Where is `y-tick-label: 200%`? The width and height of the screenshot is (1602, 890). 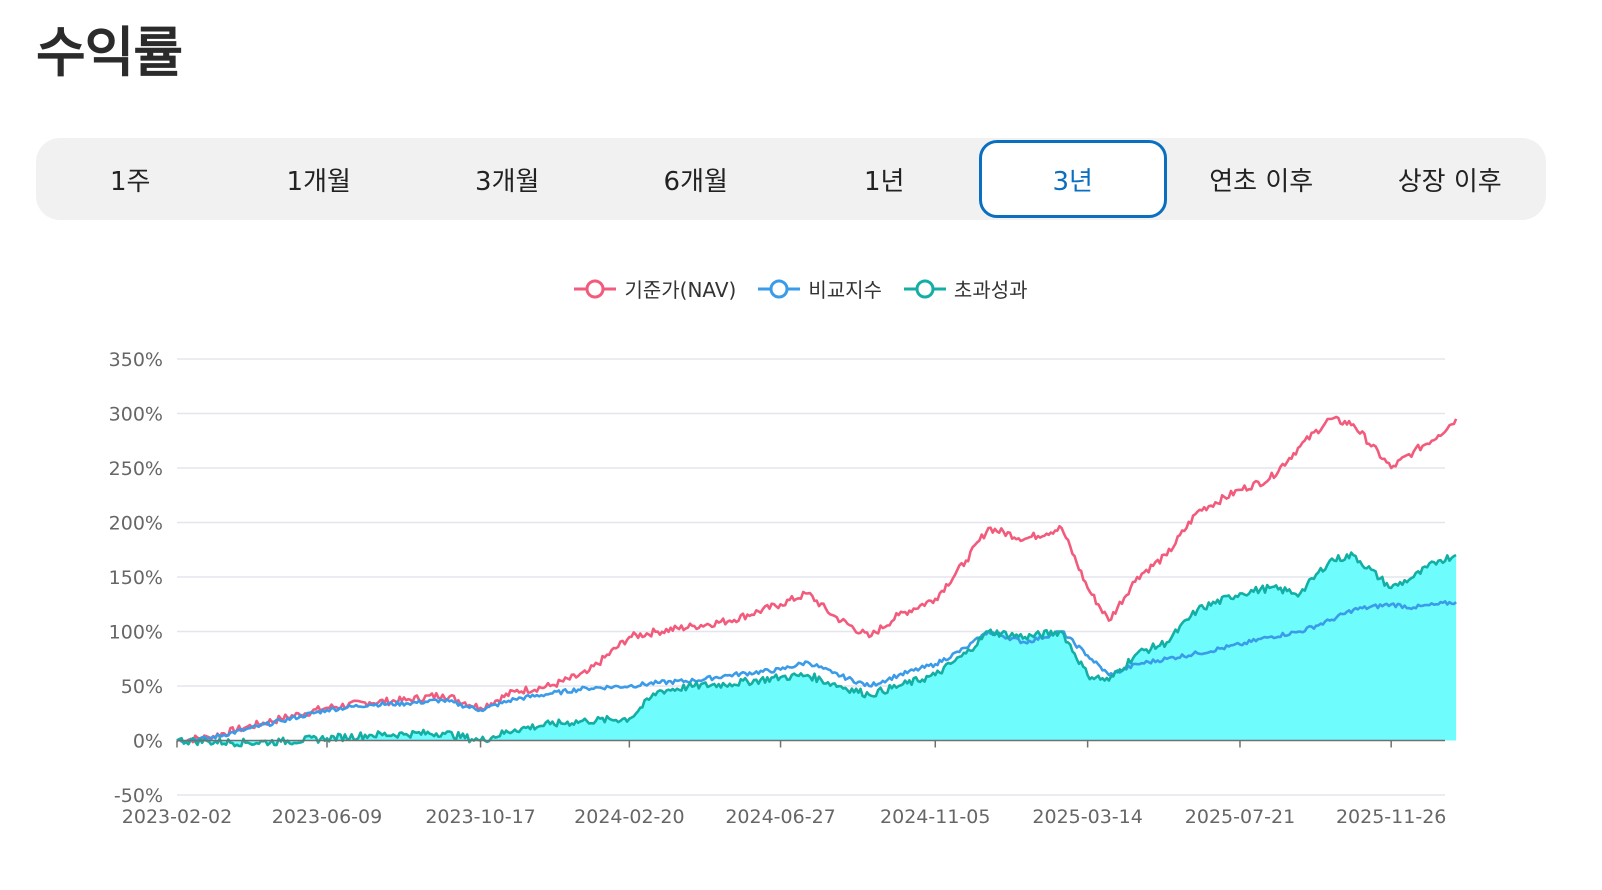 y-tick-label: 200% is located at coordinates (136, 524).